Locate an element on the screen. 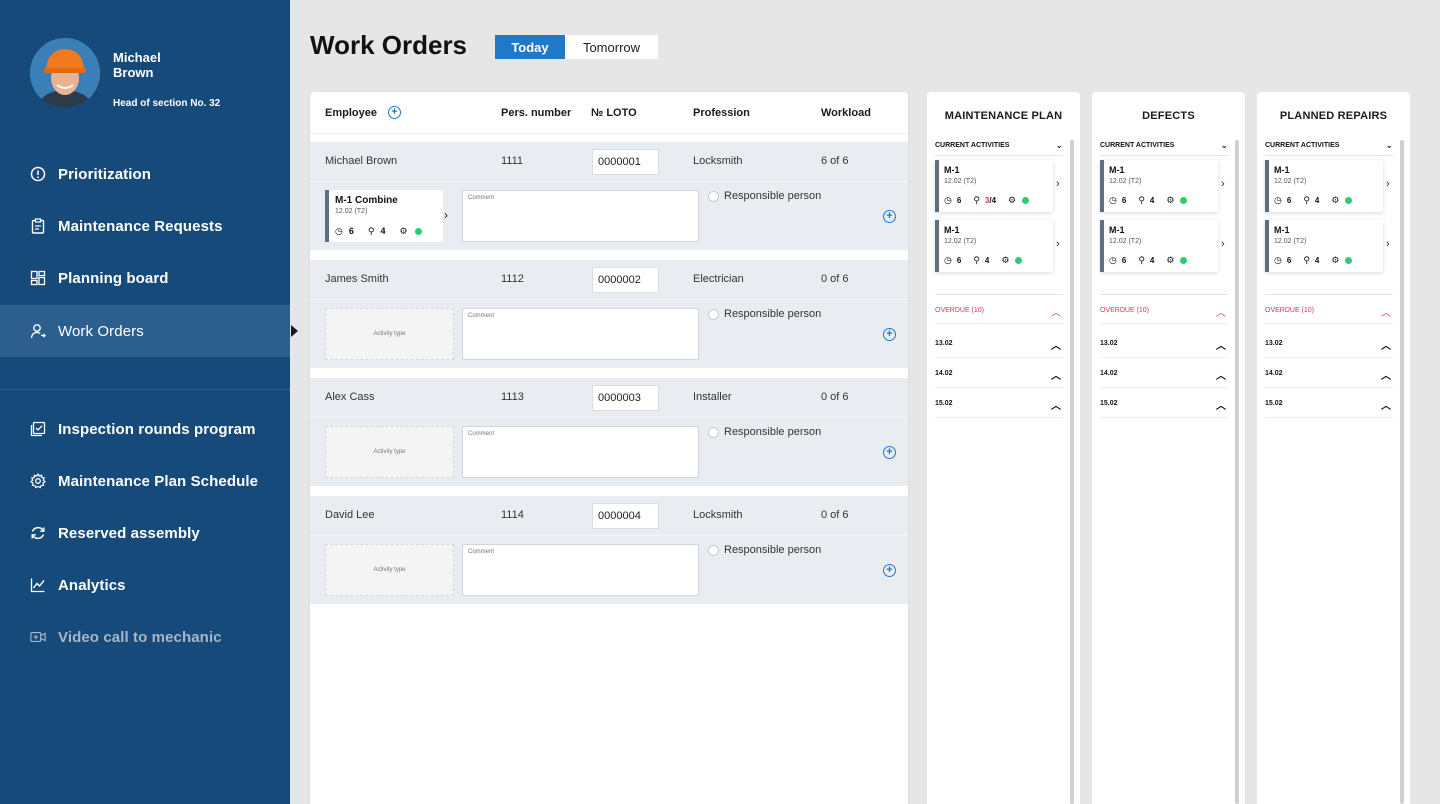  nav-maintenance-plan-schedule: Maintenance Plan Schedule is located at coordinates (145, 481).